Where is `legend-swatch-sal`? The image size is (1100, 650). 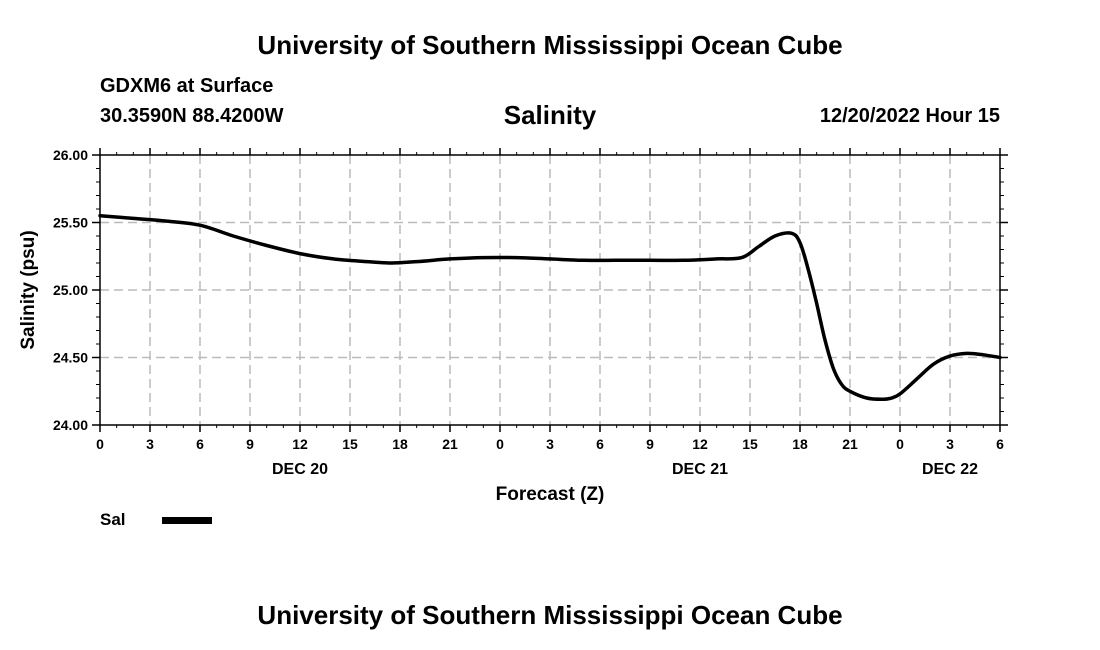 legend-swatch-sal is located at coordinates (187, 520).